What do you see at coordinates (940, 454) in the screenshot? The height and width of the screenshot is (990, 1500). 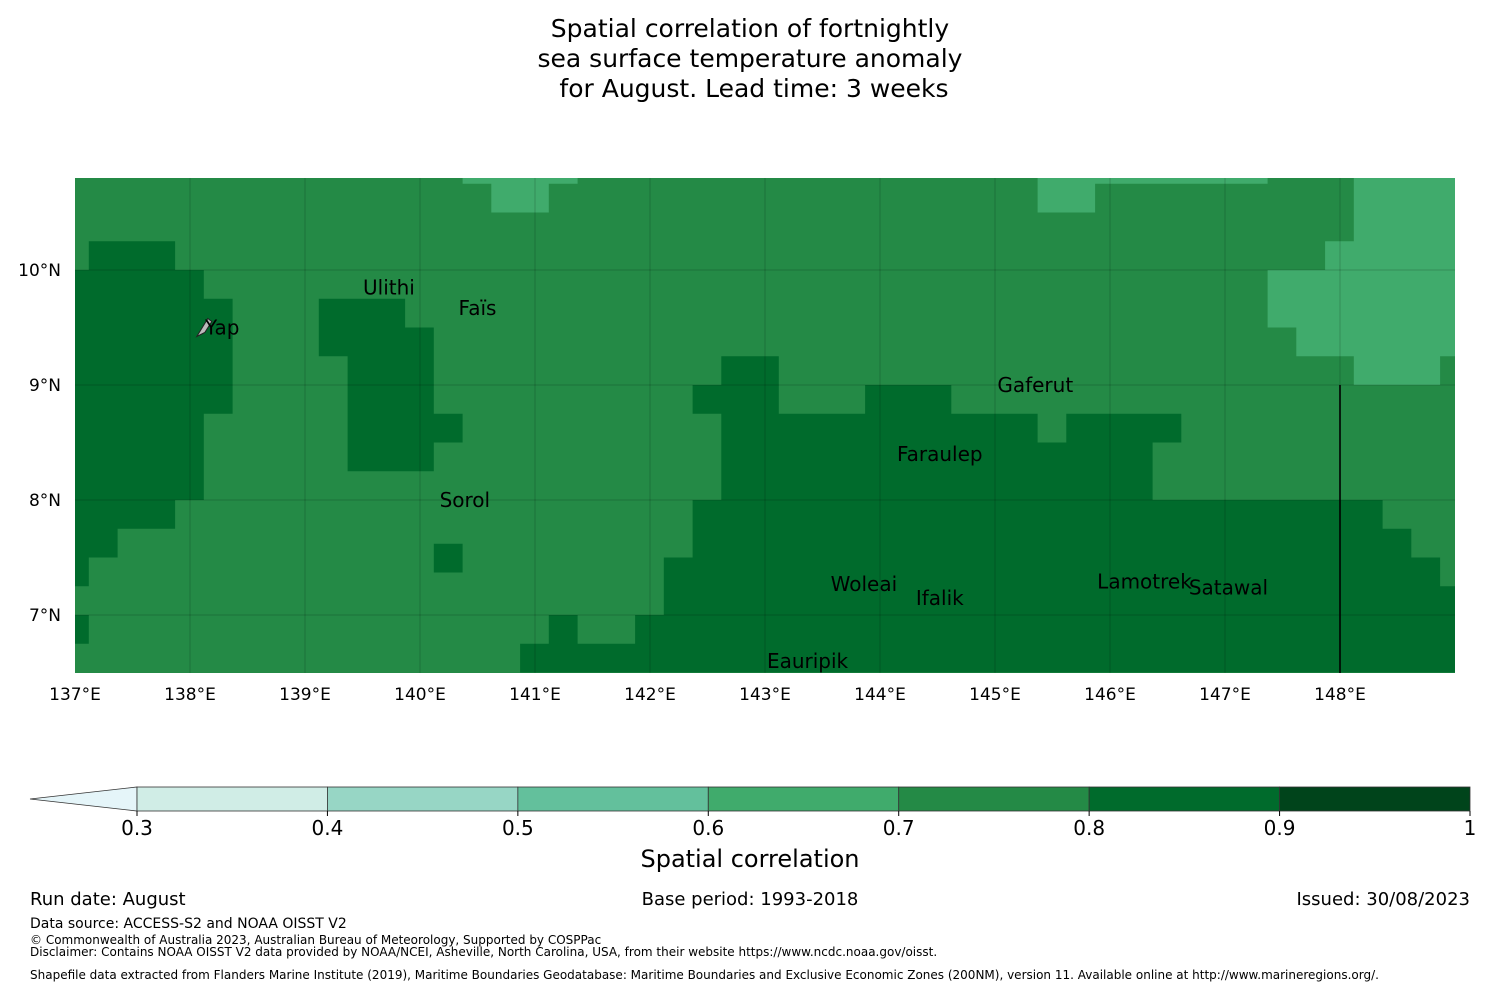 I see `place-label: Faraulep` at bounding box center [940, 454].